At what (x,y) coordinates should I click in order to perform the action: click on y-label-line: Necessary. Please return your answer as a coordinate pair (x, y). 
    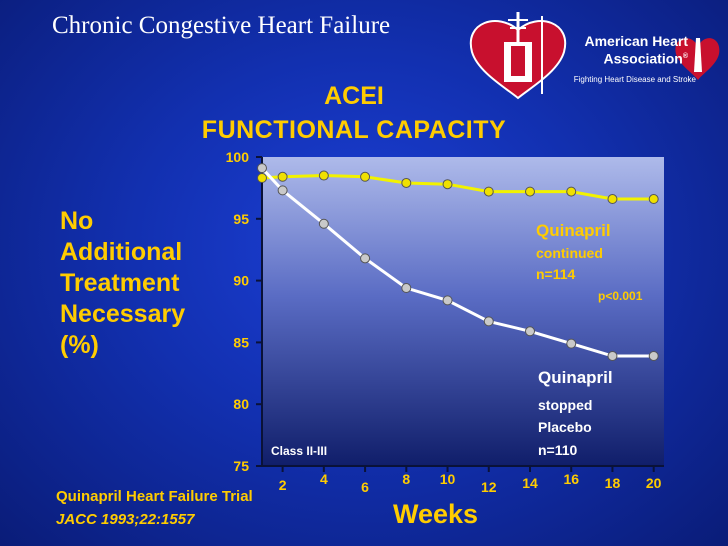
    Looking at the image, I should click on (123, 314).